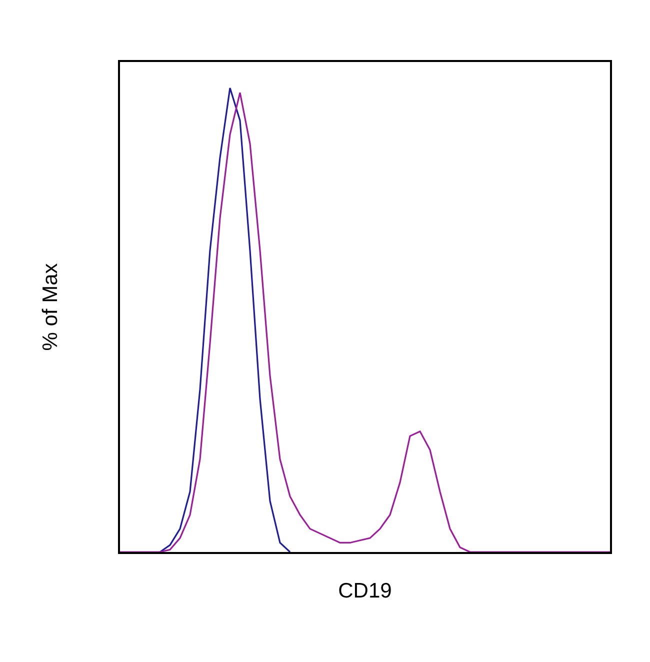 The height and width of the screenshot is (662, 650). What do you see at coordinates (365, 590) in the screenshot?
I see `x-axis-title: CD19` at bounding box center [365, 590].